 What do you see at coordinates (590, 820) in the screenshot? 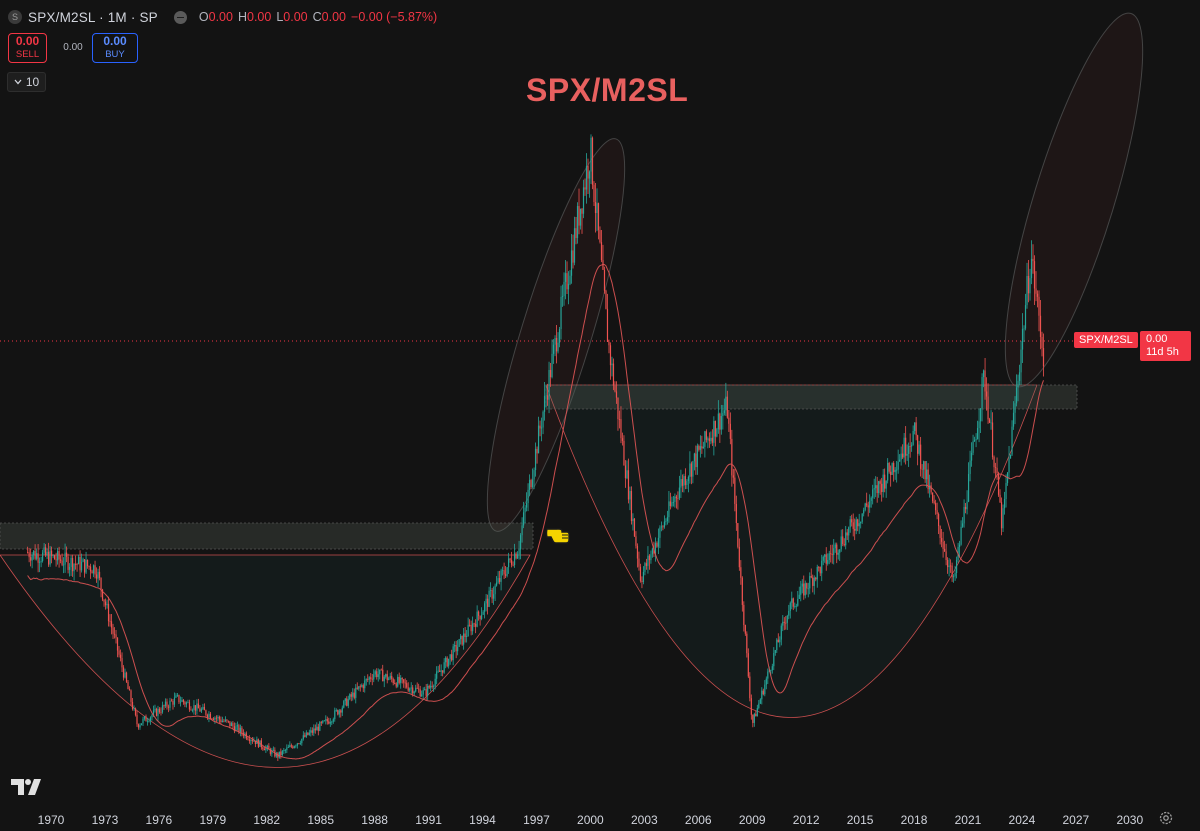
I see `time-tick: 2000` at bounding box center [590, 820].